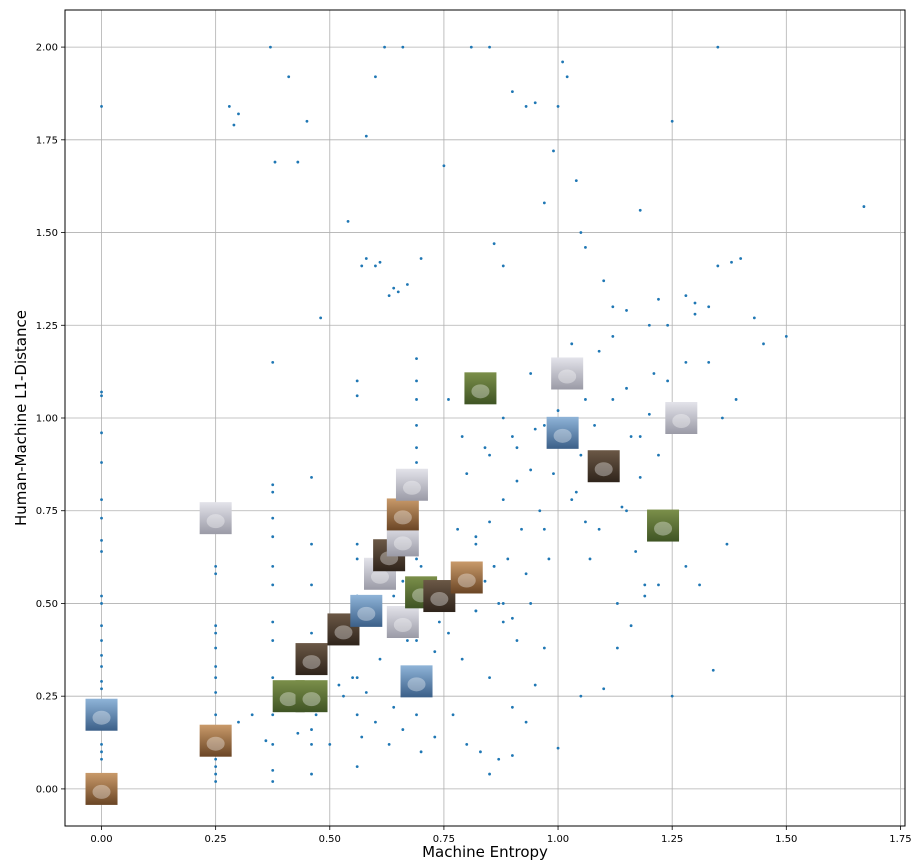 Image resolution: width=919 pixels, height=867 pixels. Describe the element at coordinates (47, 233) in the screenshot. I see `y-tick-label: 1.50` at that location.